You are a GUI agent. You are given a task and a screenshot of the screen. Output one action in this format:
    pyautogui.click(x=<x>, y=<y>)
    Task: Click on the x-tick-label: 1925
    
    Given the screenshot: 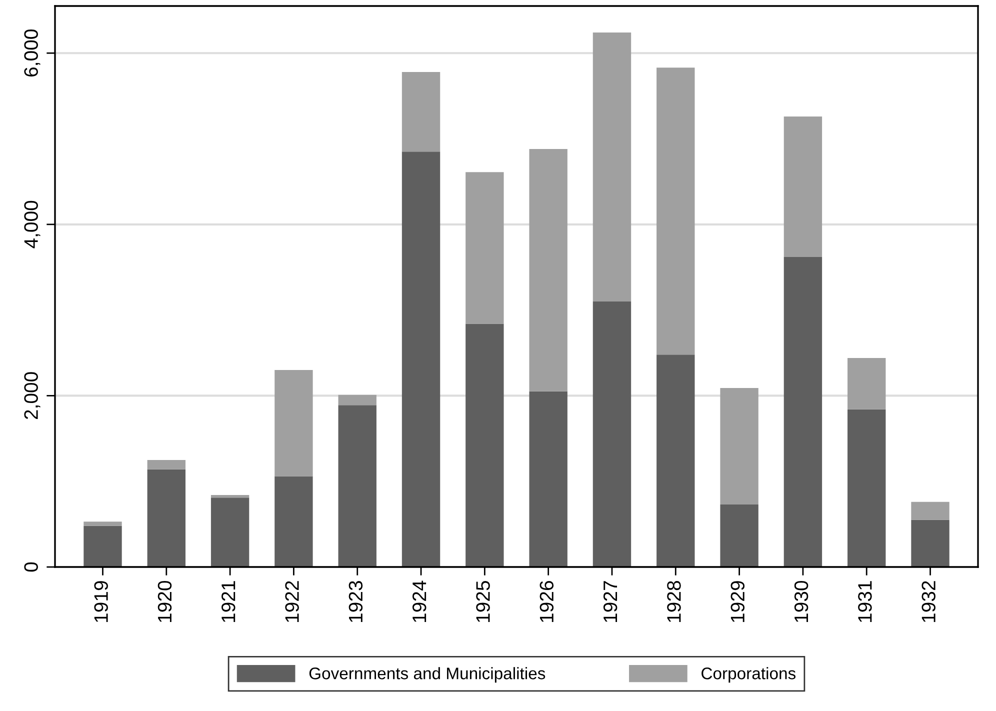 What is the action you would take?
    pyautogui.click(x=483, y=601)
    